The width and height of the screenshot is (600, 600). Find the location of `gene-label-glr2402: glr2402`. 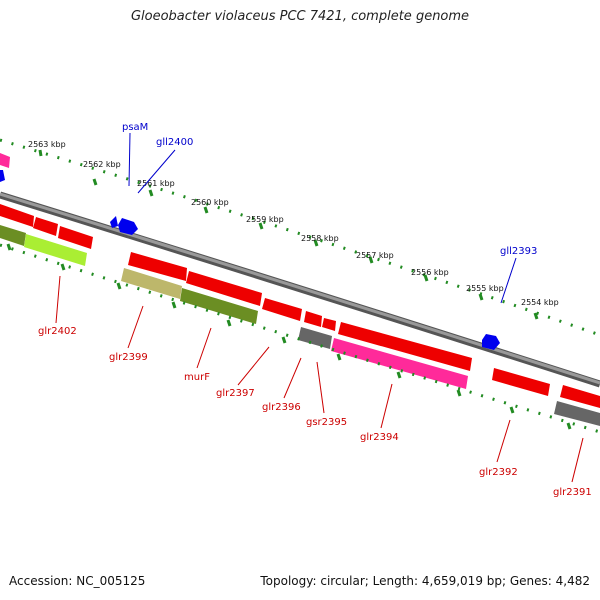

gene-label-glr2402: glr2402 is located at coordinates (57, 331).